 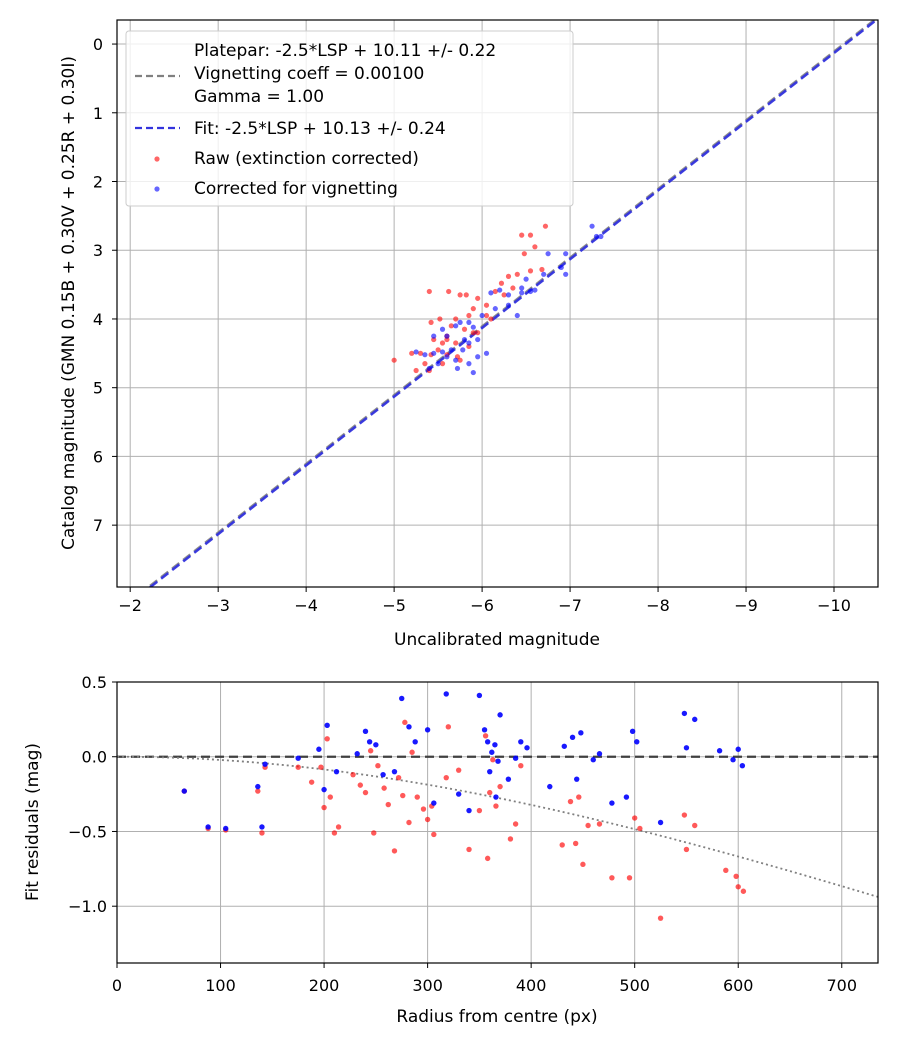 What do you see at coordinates (324, 985) in the screenshot?
I see `bottom-x-tick-label: 200` at bounding box center [324, 985].